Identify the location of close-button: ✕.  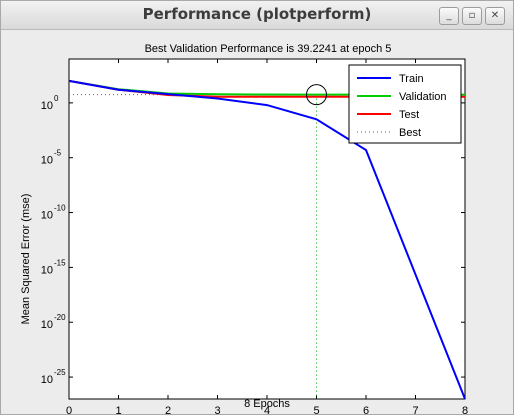
(495, 16).